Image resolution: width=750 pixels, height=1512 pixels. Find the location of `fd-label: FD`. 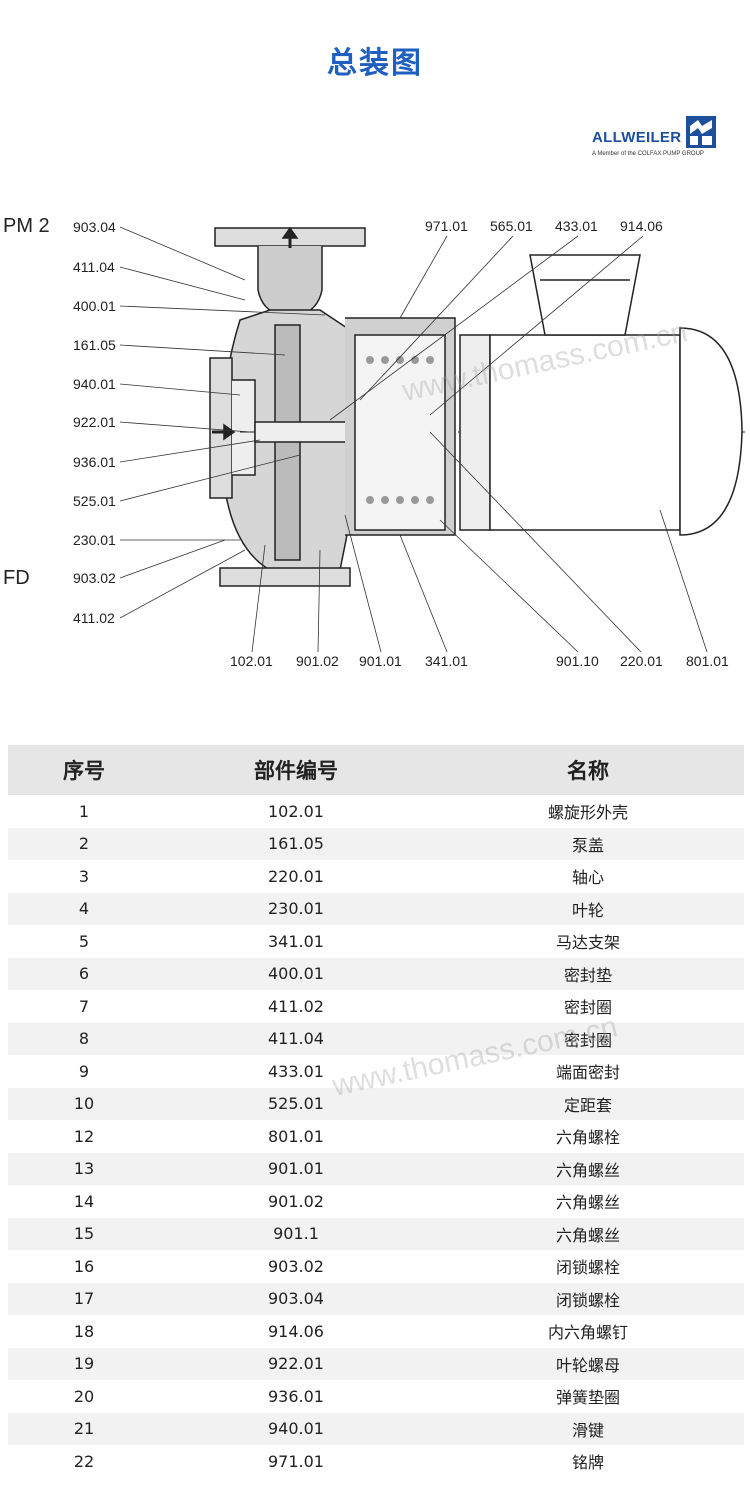

fd-label: FD is located at coordinates (16, 578).